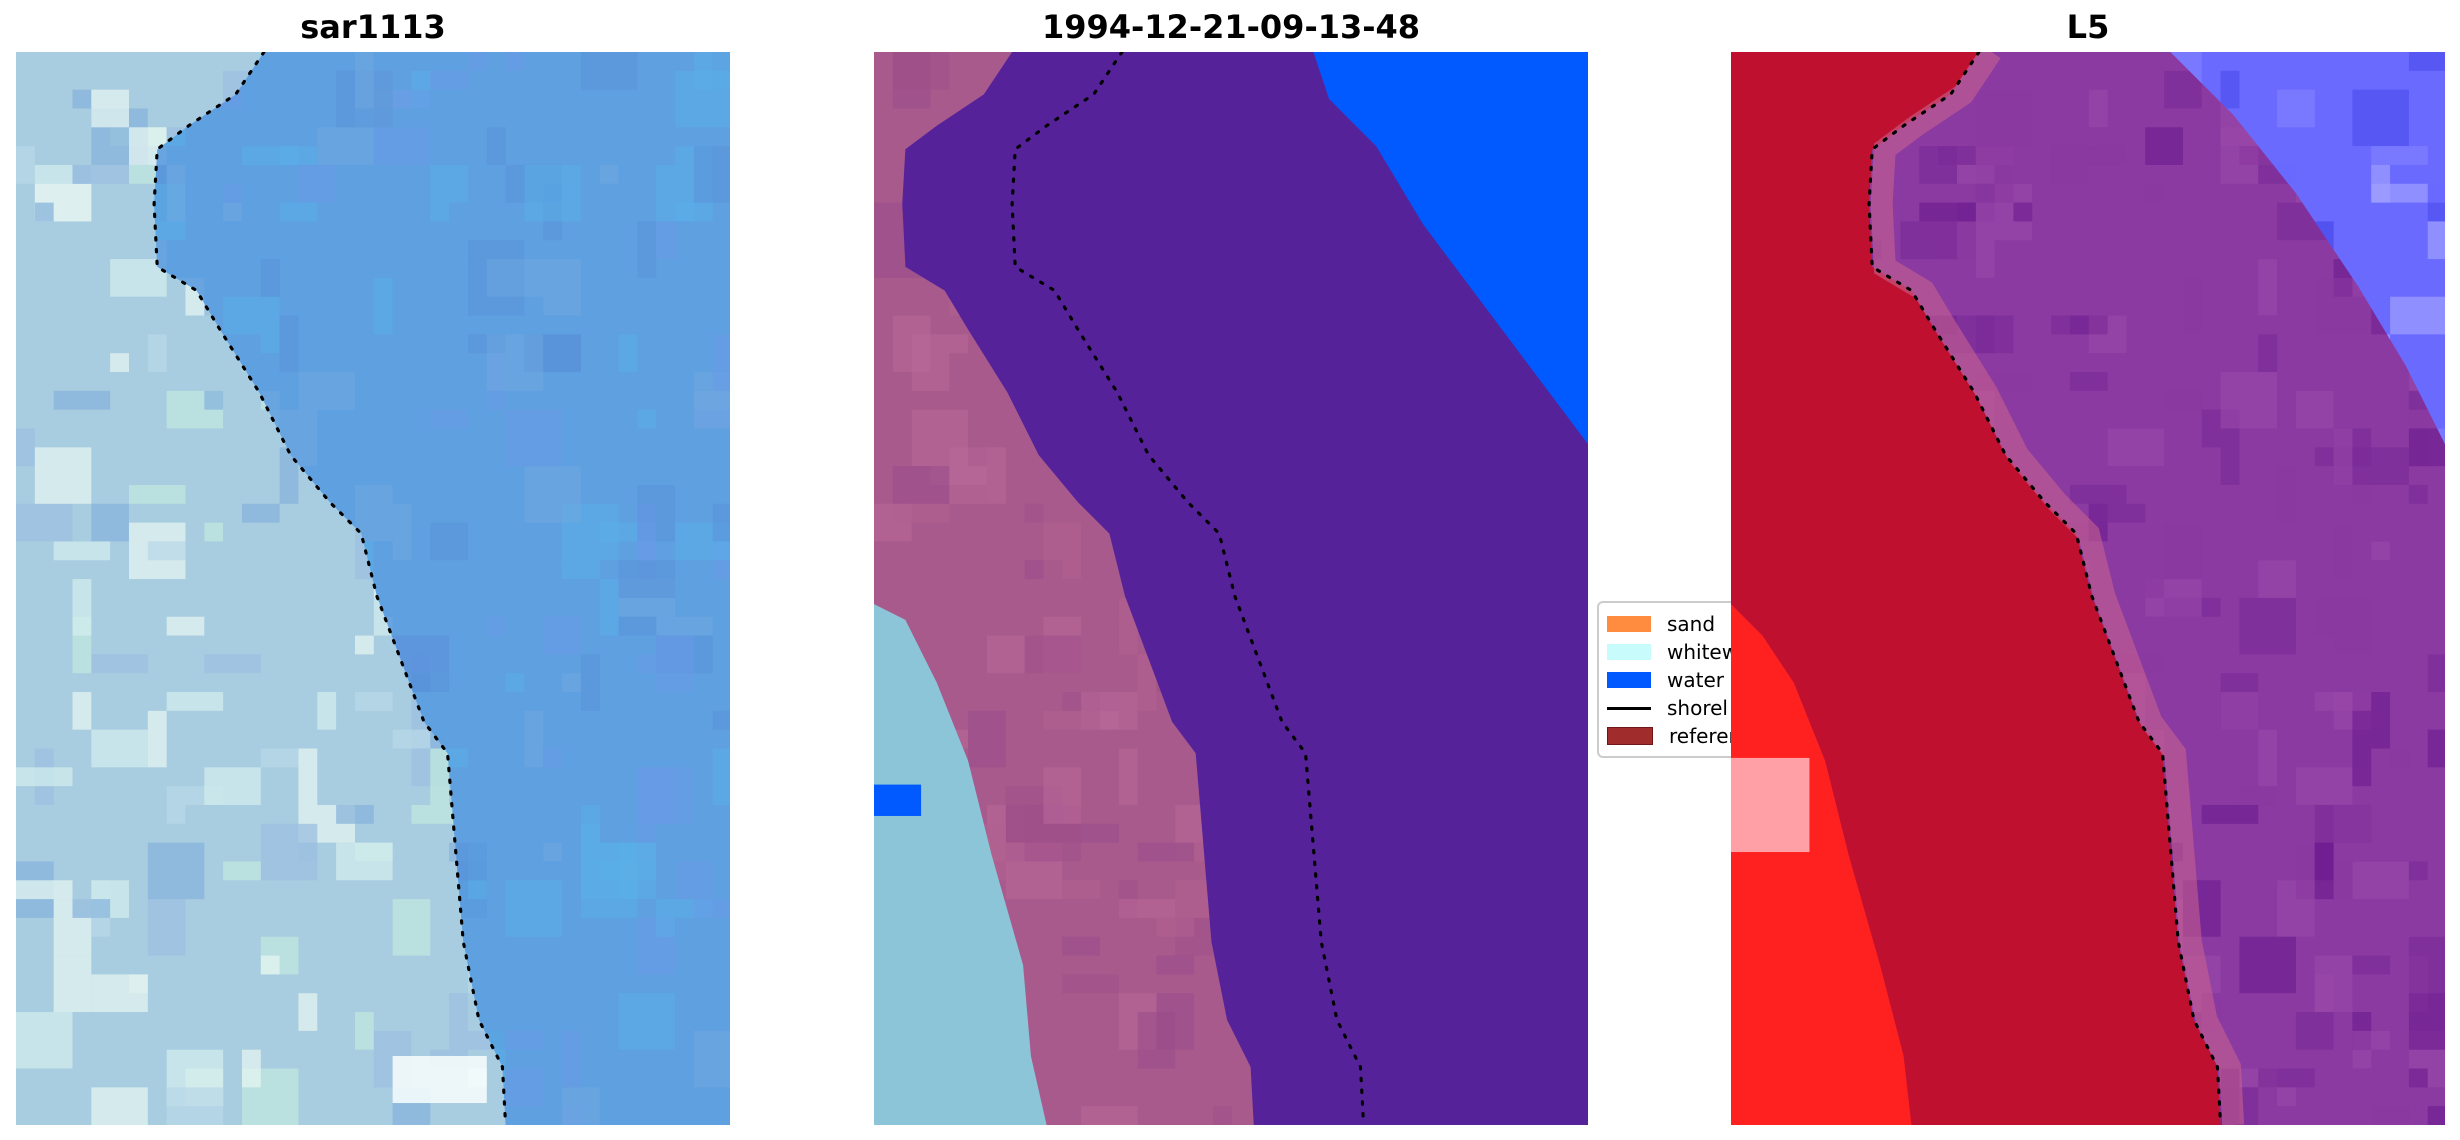  What do you see at coordinates (898, 800) in the screenshot?
I see `water-patch` at bounding box center [898, 800].